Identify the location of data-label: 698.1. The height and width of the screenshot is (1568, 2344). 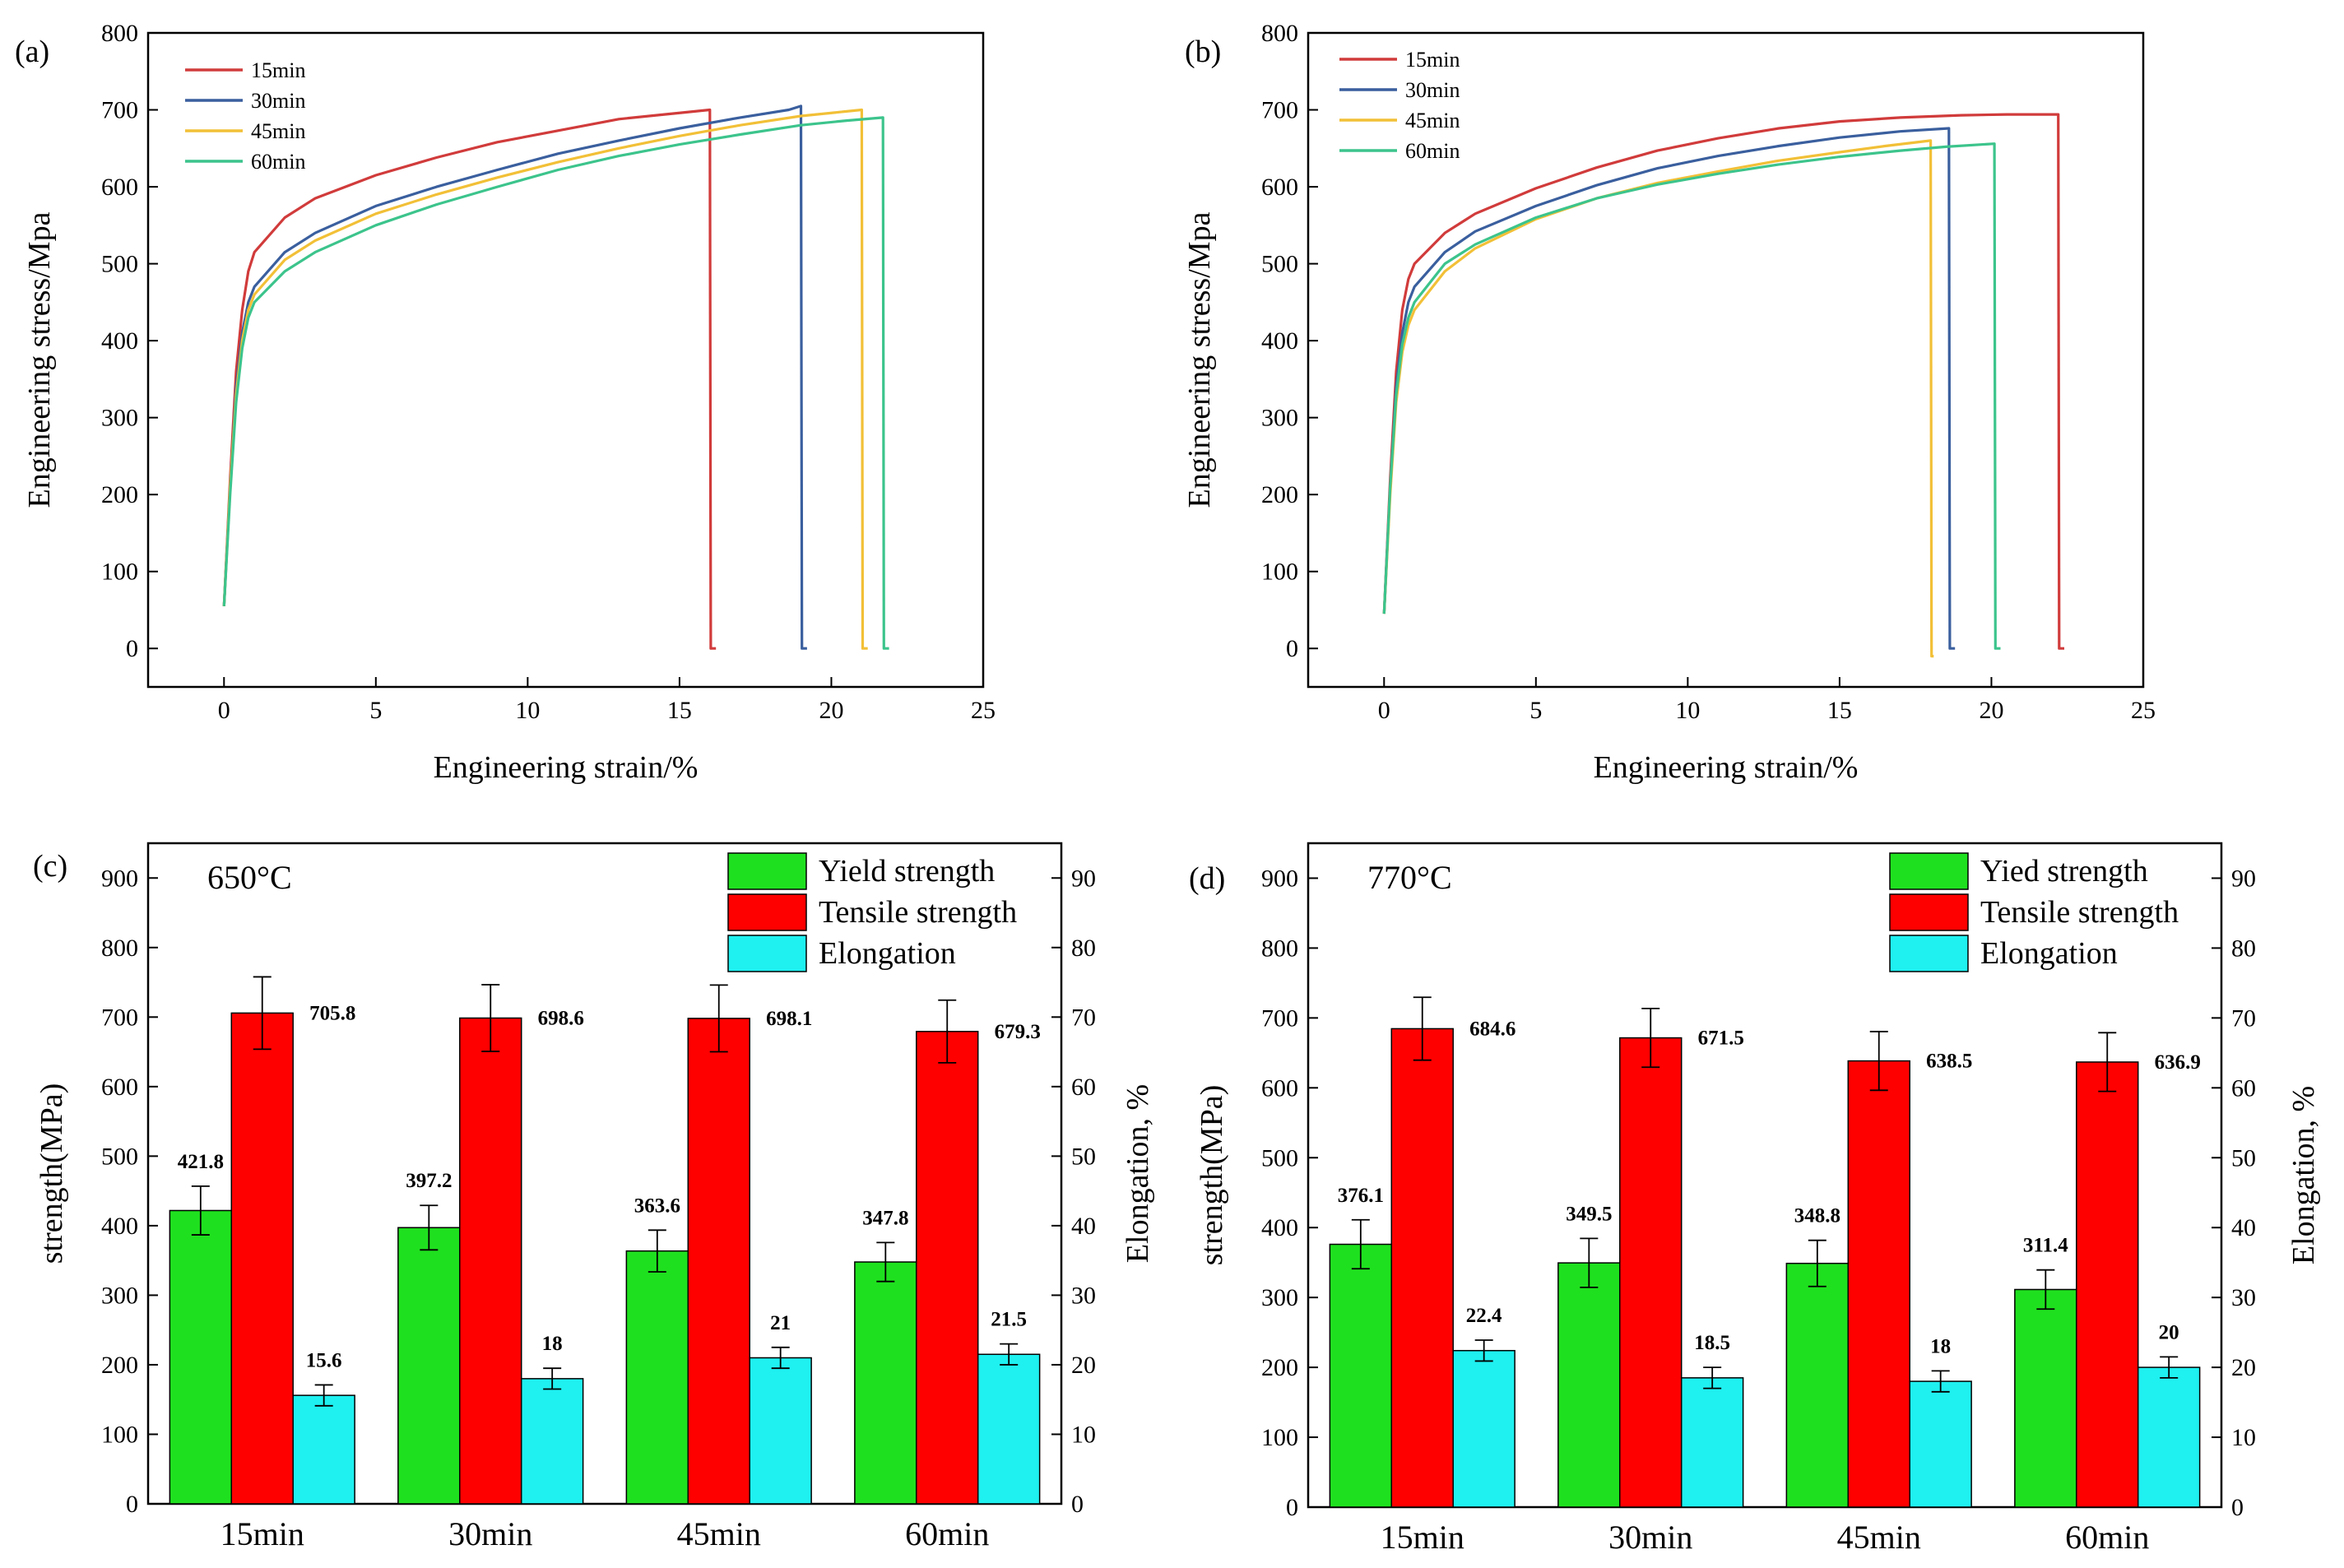
(789, 1019).